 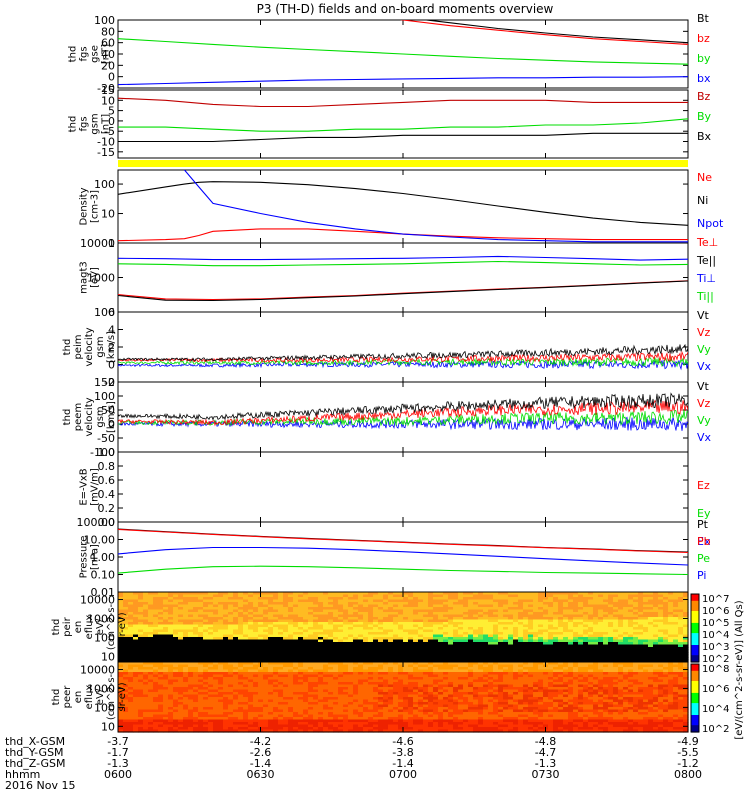 What do you see at coordinates (107, 522) in the screenshot?
I see `y-tick-label: 0.0` at bounding box center [107, 522].